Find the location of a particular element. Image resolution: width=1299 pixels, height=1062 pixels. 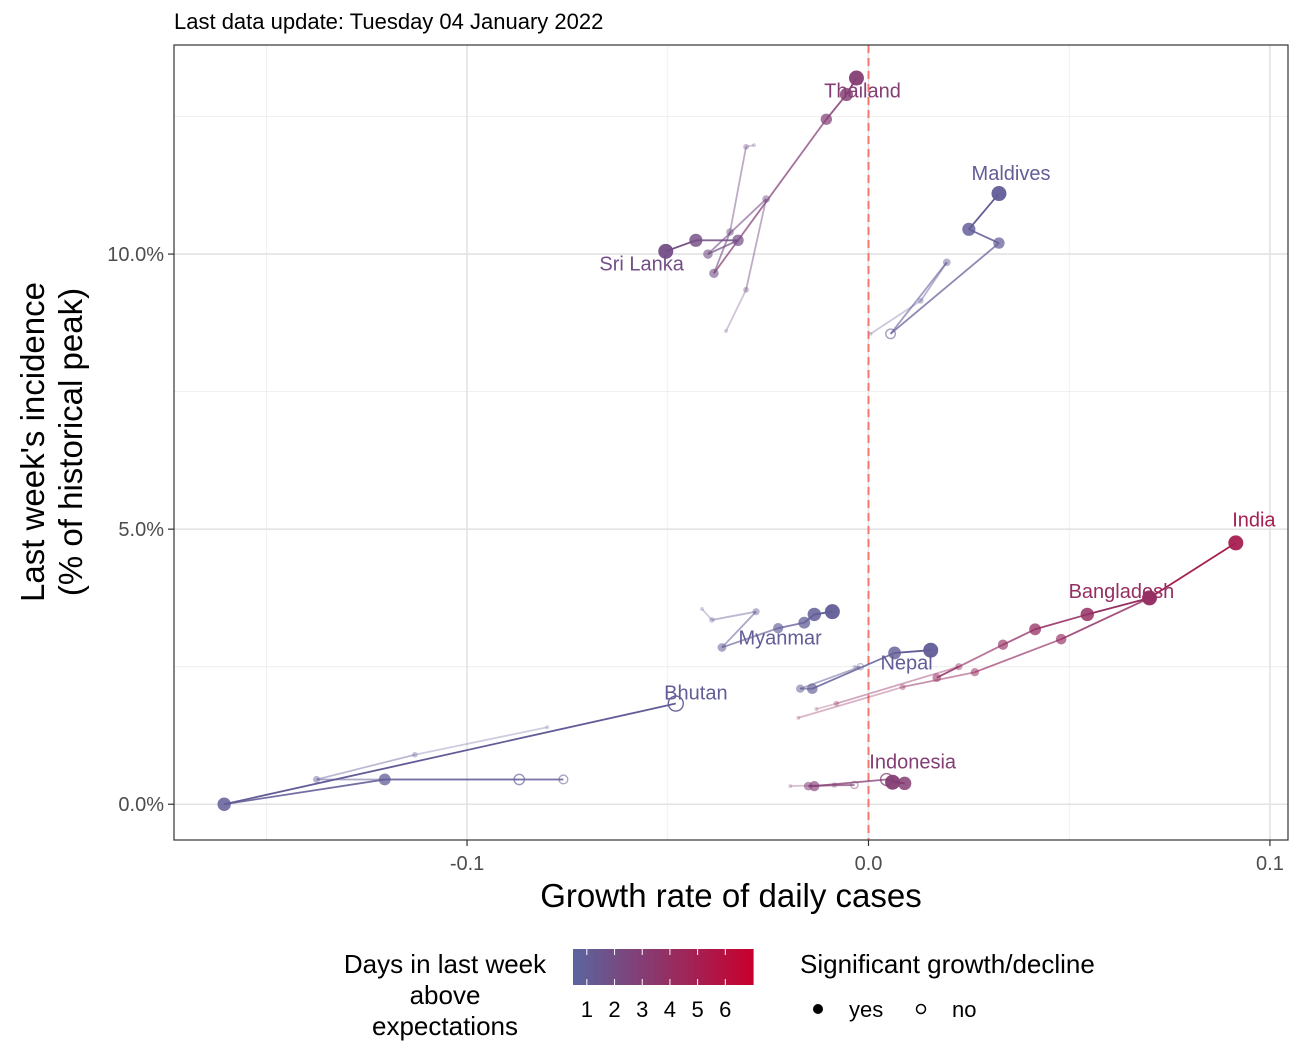

x-tick-label: -0.1 is located at coordinates (467, 864).